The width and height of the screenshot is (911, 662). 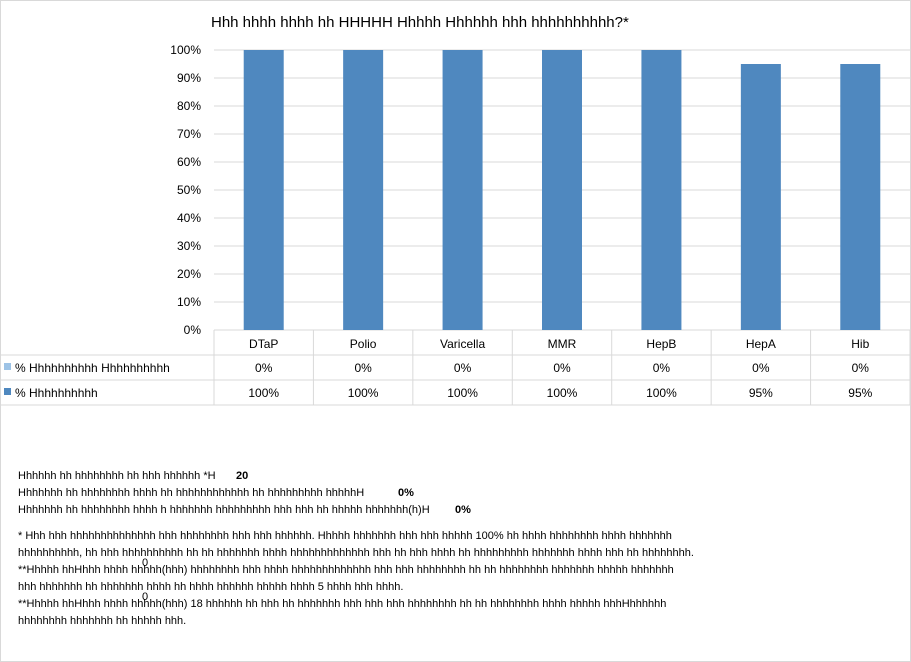 I want to click on x-category-label: HepA, so click(x=761, y=344).